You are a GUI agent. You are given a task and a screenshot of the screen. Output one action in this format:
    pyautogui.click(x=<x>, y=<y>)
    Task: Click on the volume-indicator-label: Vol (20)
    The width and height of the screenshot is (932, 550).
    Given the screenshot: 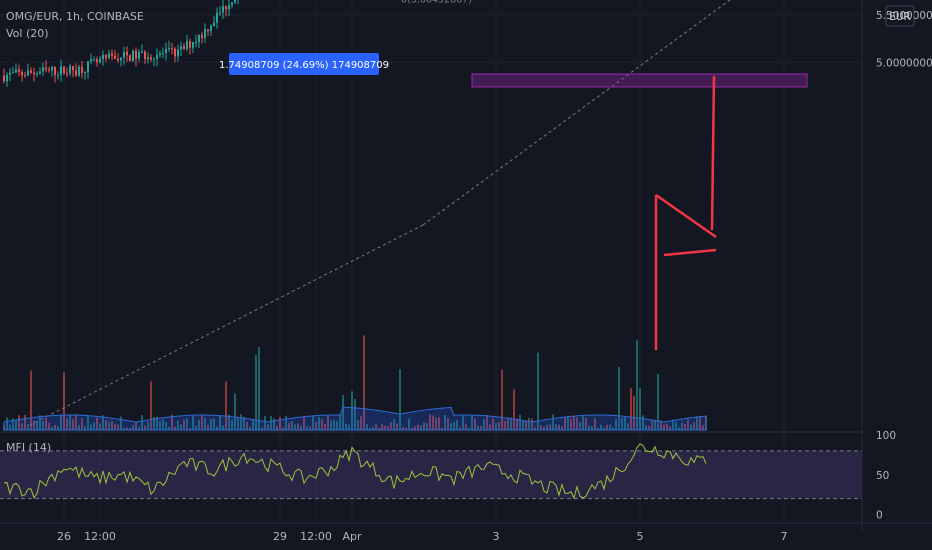 What is the action you would take?
    pyautogui.click(x=27, y=33)
    